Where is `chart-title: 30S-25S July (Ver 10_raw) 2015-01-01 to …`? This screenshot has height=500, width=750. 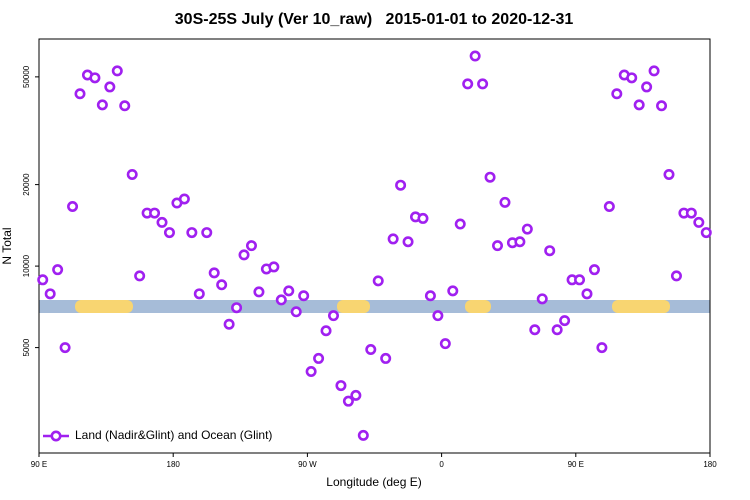
chart-title: 30S-25S July (Ver 10_raw) 2015-01-01 to … is located at coordinates (374, 19).